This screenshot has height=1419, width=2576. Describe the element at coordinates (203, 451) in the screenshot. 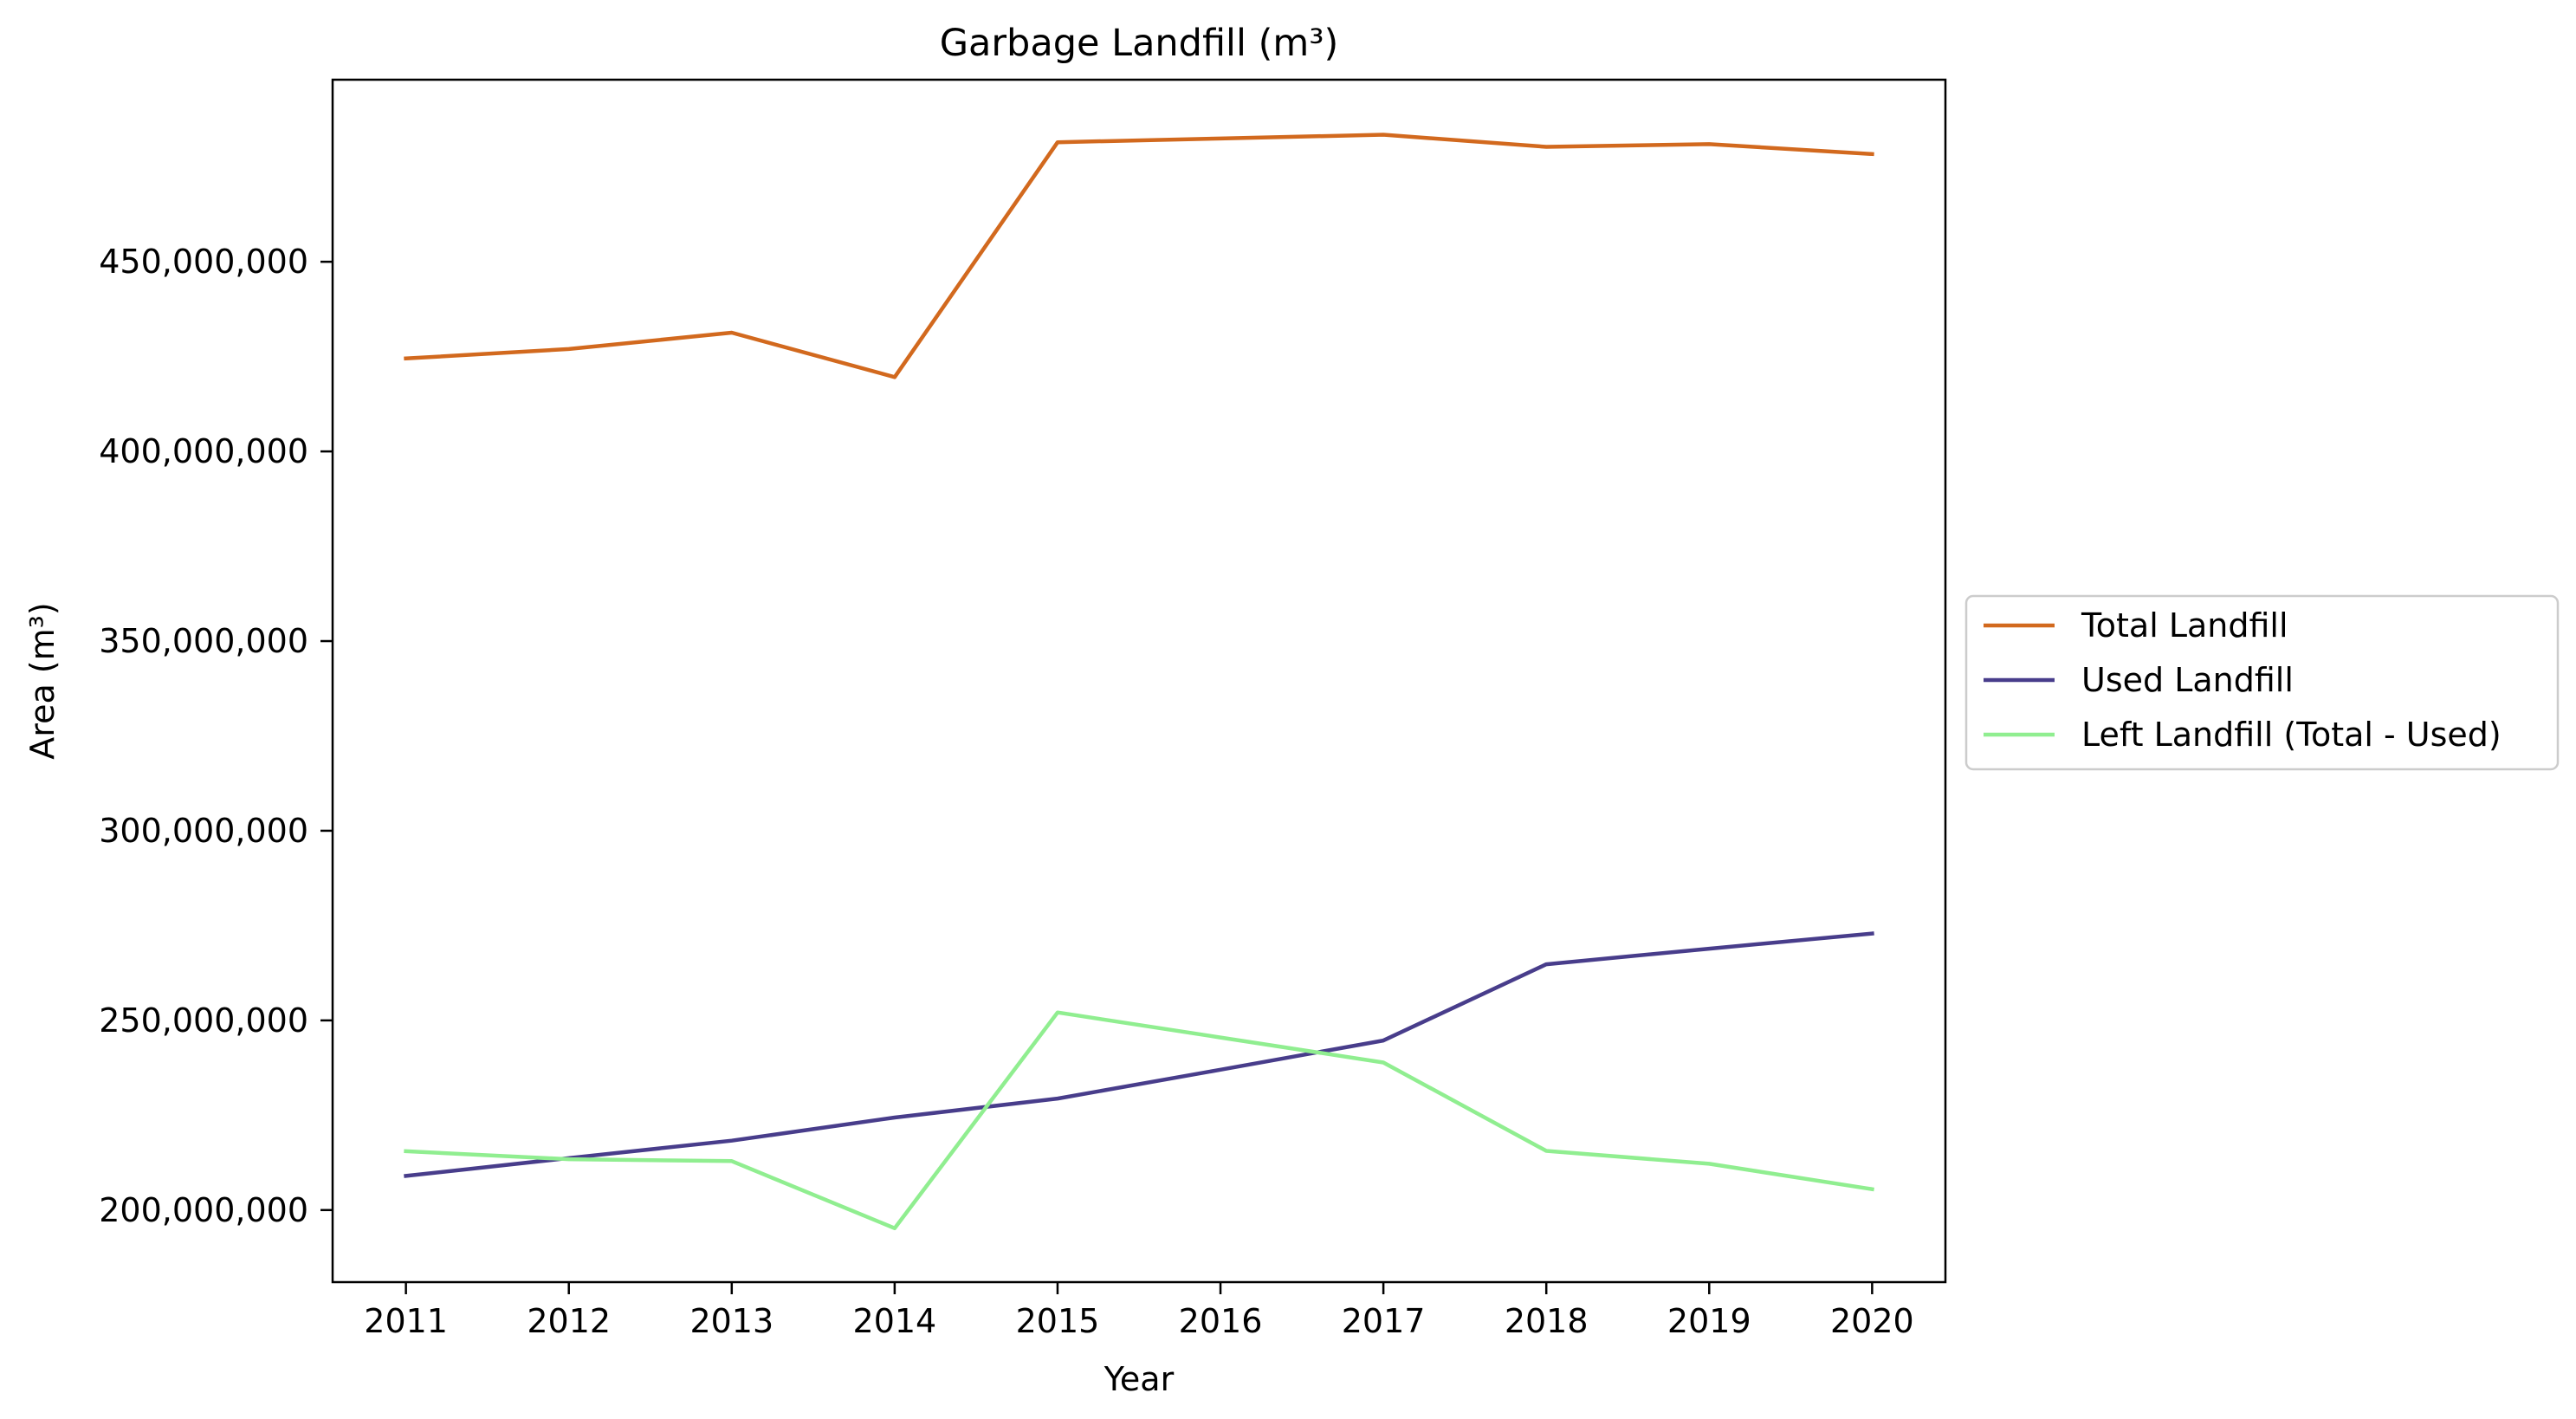

I see `y-tick-label: 400,000,000` at that location.